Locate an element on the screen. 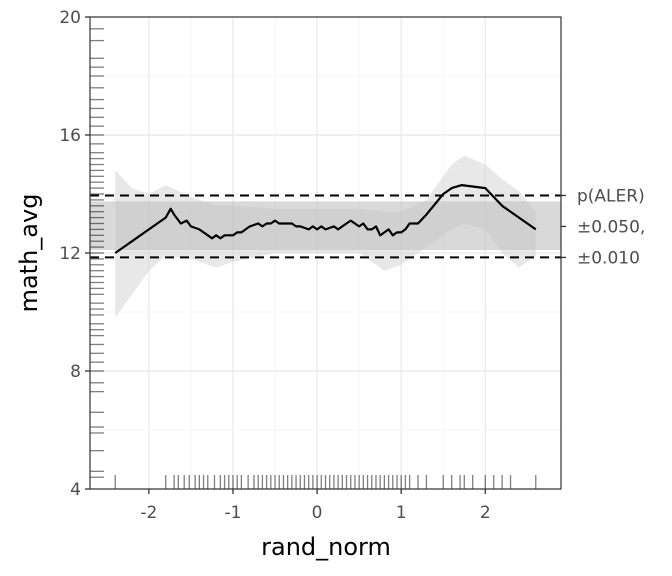 The height and width of the screenshot is (576, 672). aler-band is located at coordinates (325, 226).